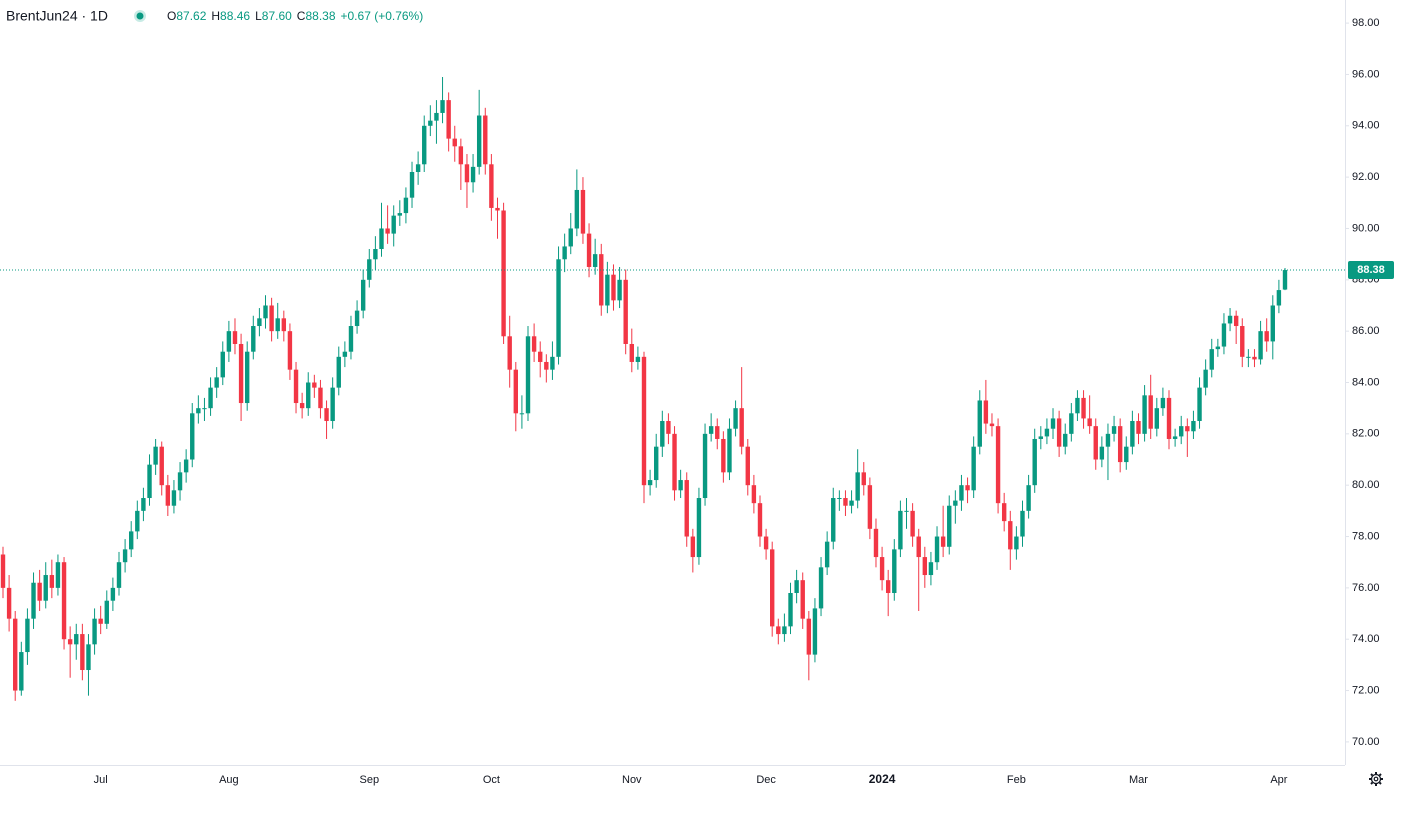 The image size is (1413, 814). I want to click on y-tick-label: 70.00, so click(1366, 742).